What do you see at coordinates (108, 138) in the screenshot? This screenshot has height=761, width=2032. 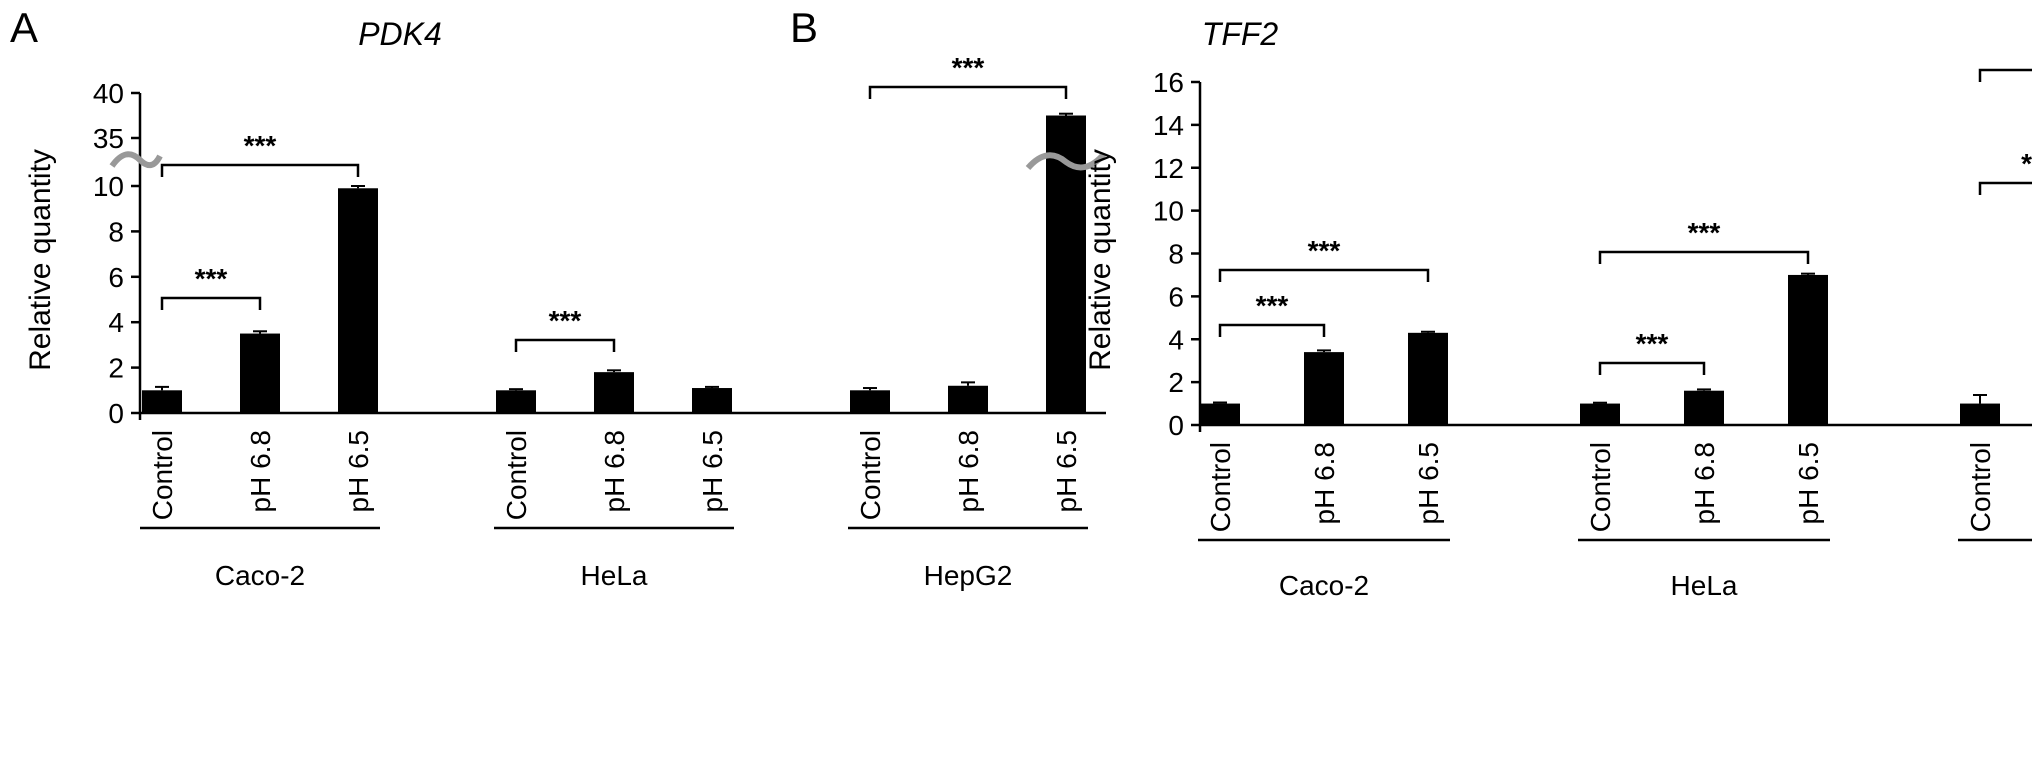 I see `y-tick-label: 35` at bounding box center [108, 138].